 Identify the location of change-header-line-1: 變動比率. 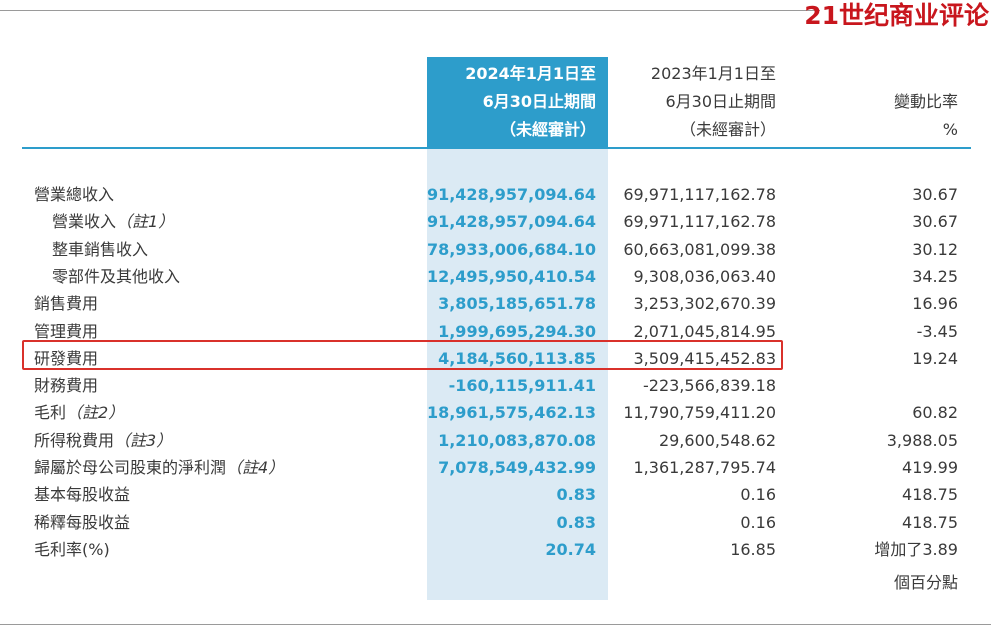
(925, 101).